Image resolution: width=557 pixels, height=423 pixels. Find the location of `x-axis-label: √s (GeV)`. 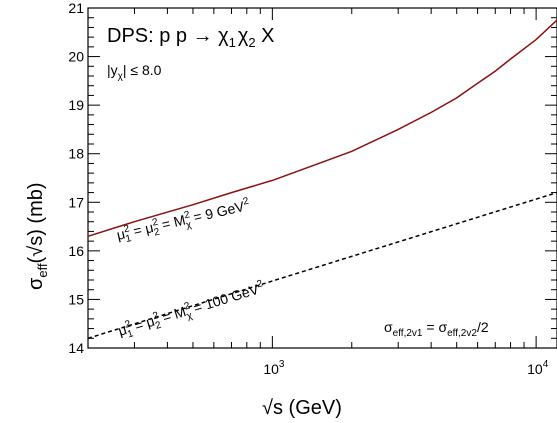

x-axis-label: √s (GeV) is located at coordinates (302, 408).